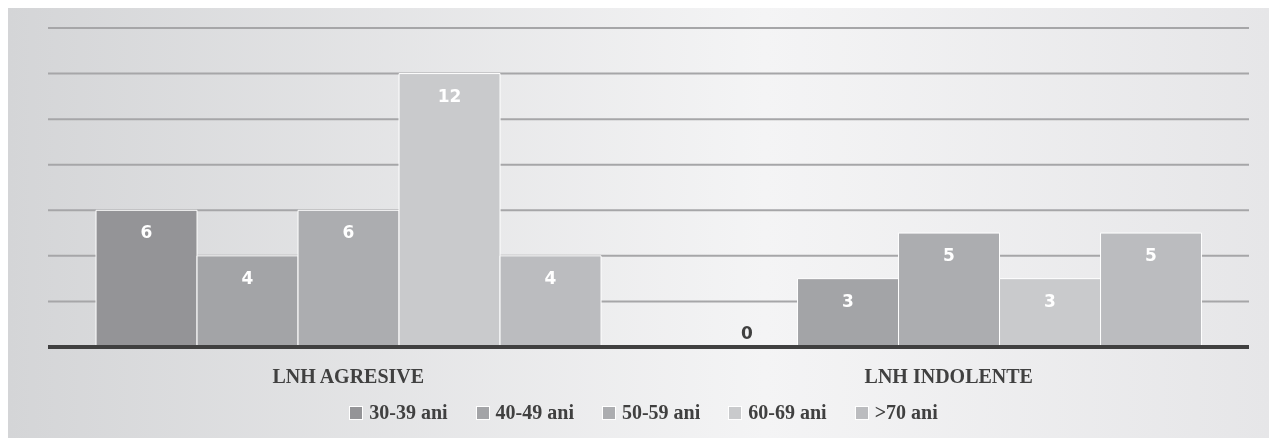 The height and width of the screenshot is (446, 1277). I want to click on legend-label: 30-39 ani, so click(408, 412).